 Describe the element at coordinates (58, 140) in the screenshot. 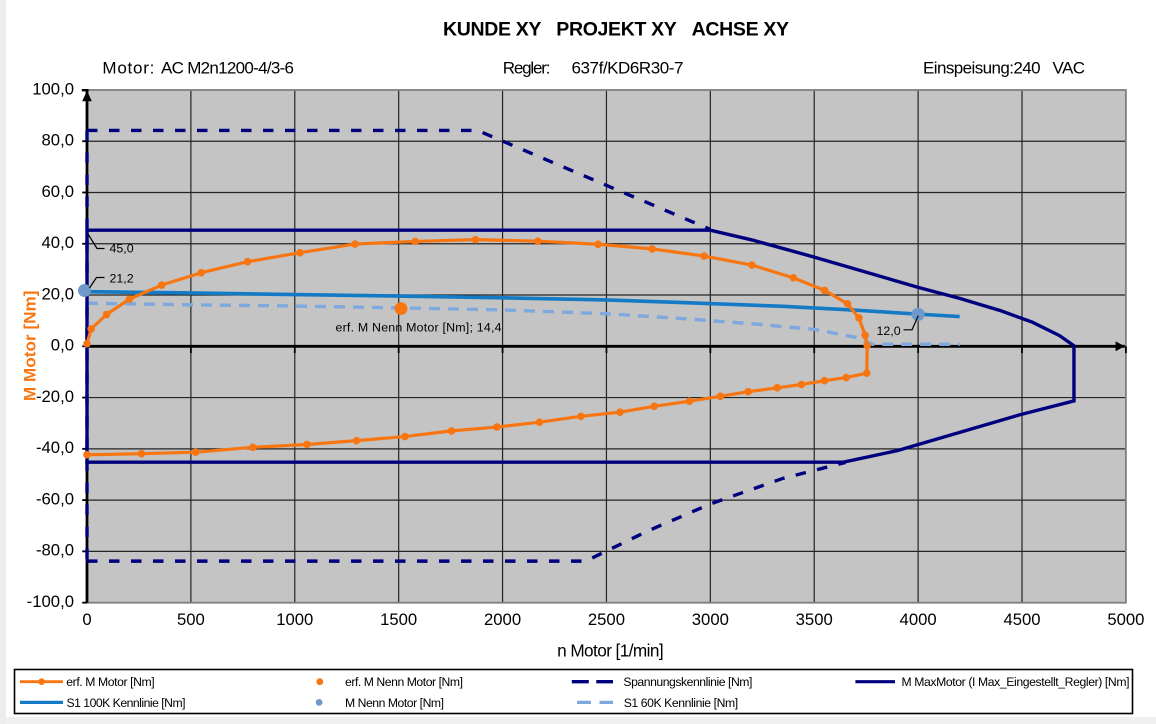

I see `svg-text: 80,0` at that location.